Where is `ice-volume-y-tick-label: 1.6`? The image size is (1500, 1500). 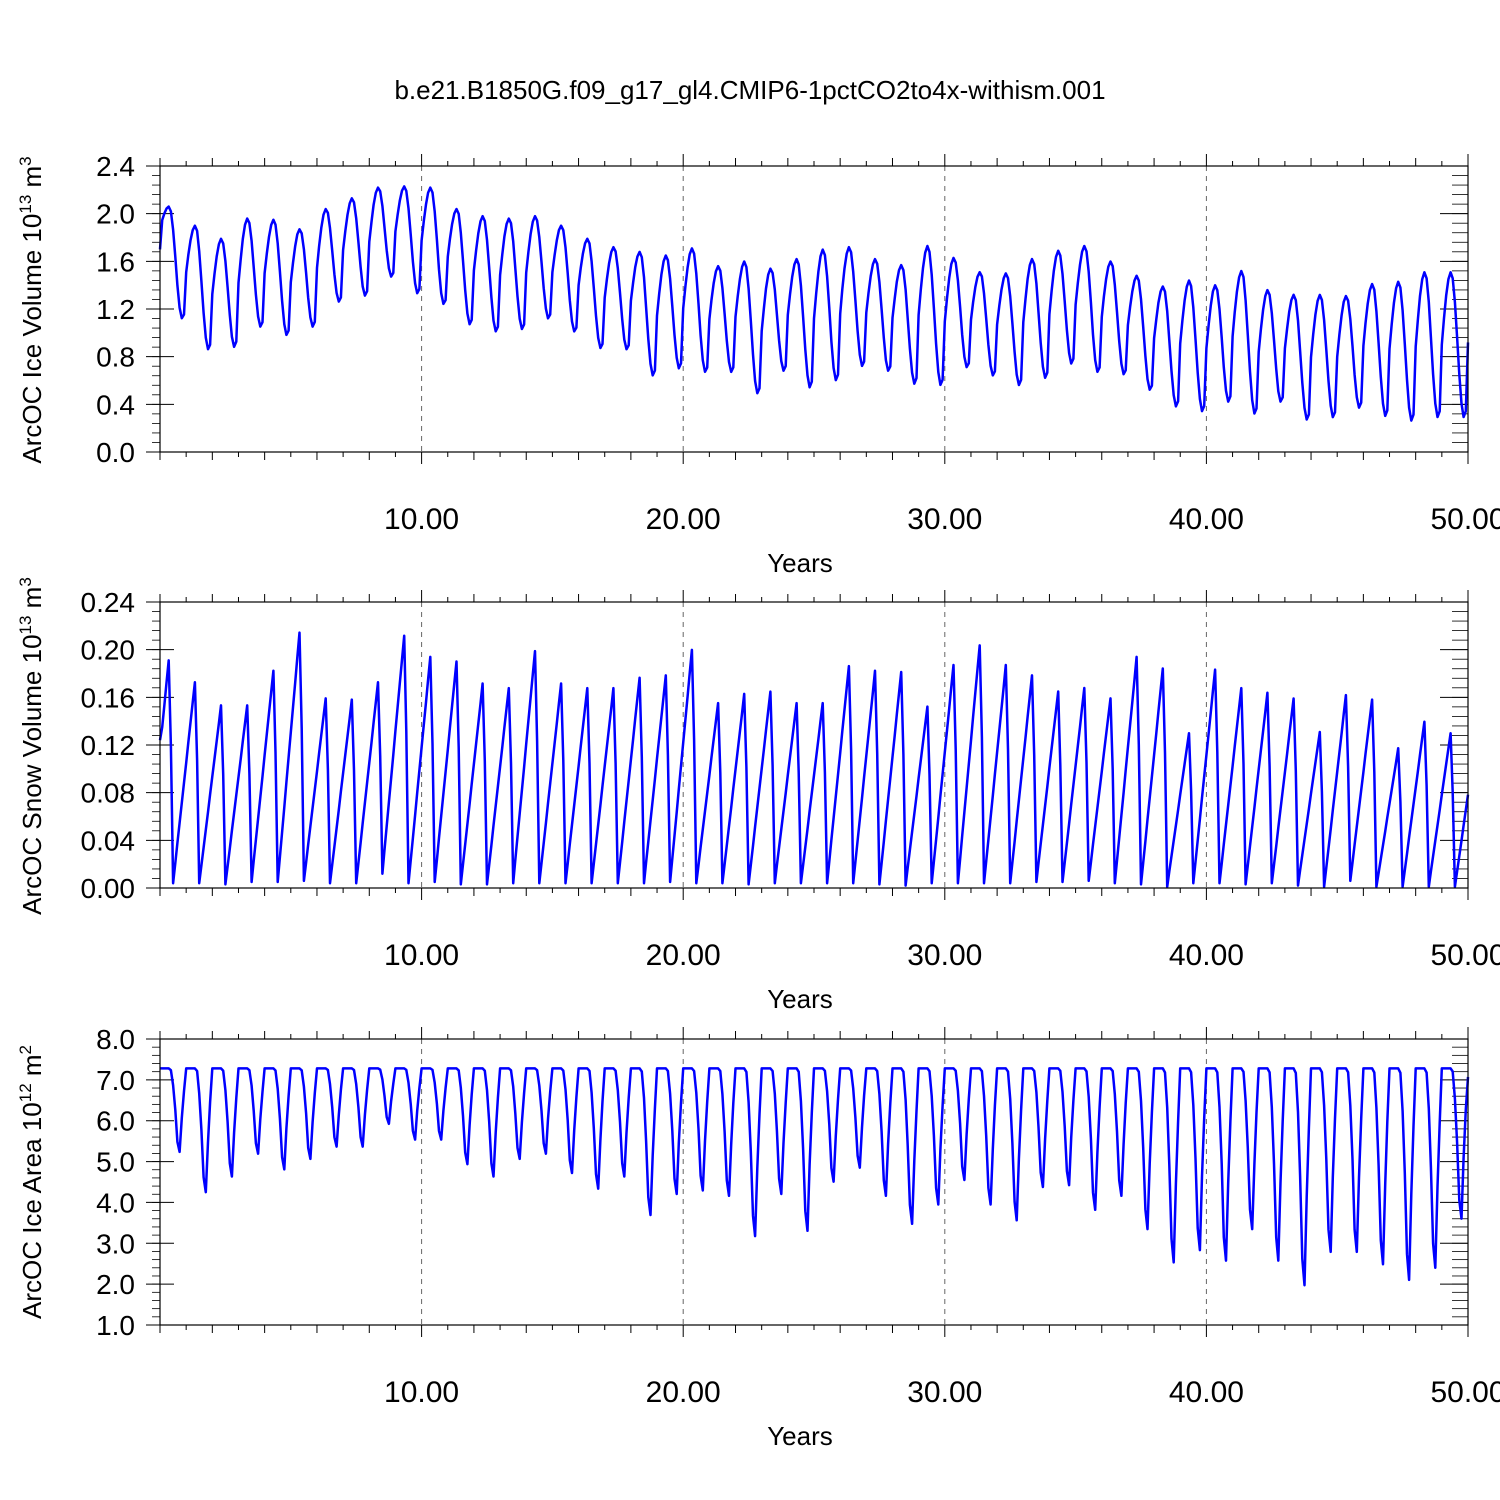
ice-volume-y-tick-label: 1.6 is located at coordinates (115, 261).